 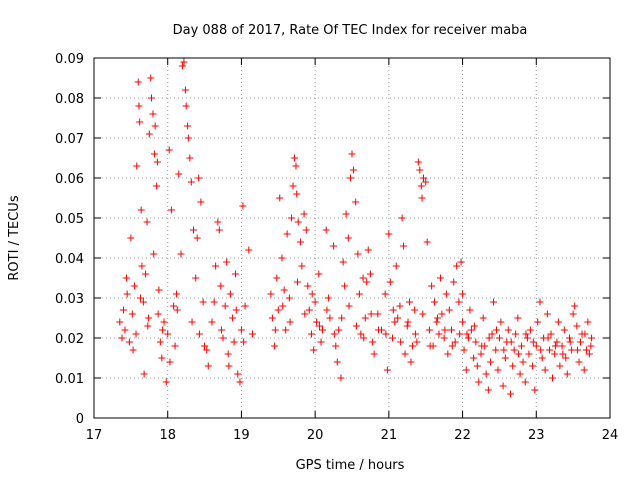 What do you see at coordinates (69, 219) in the screenshot?
I see `y-tick-label: 0.05` at bounding box center [69, 219].